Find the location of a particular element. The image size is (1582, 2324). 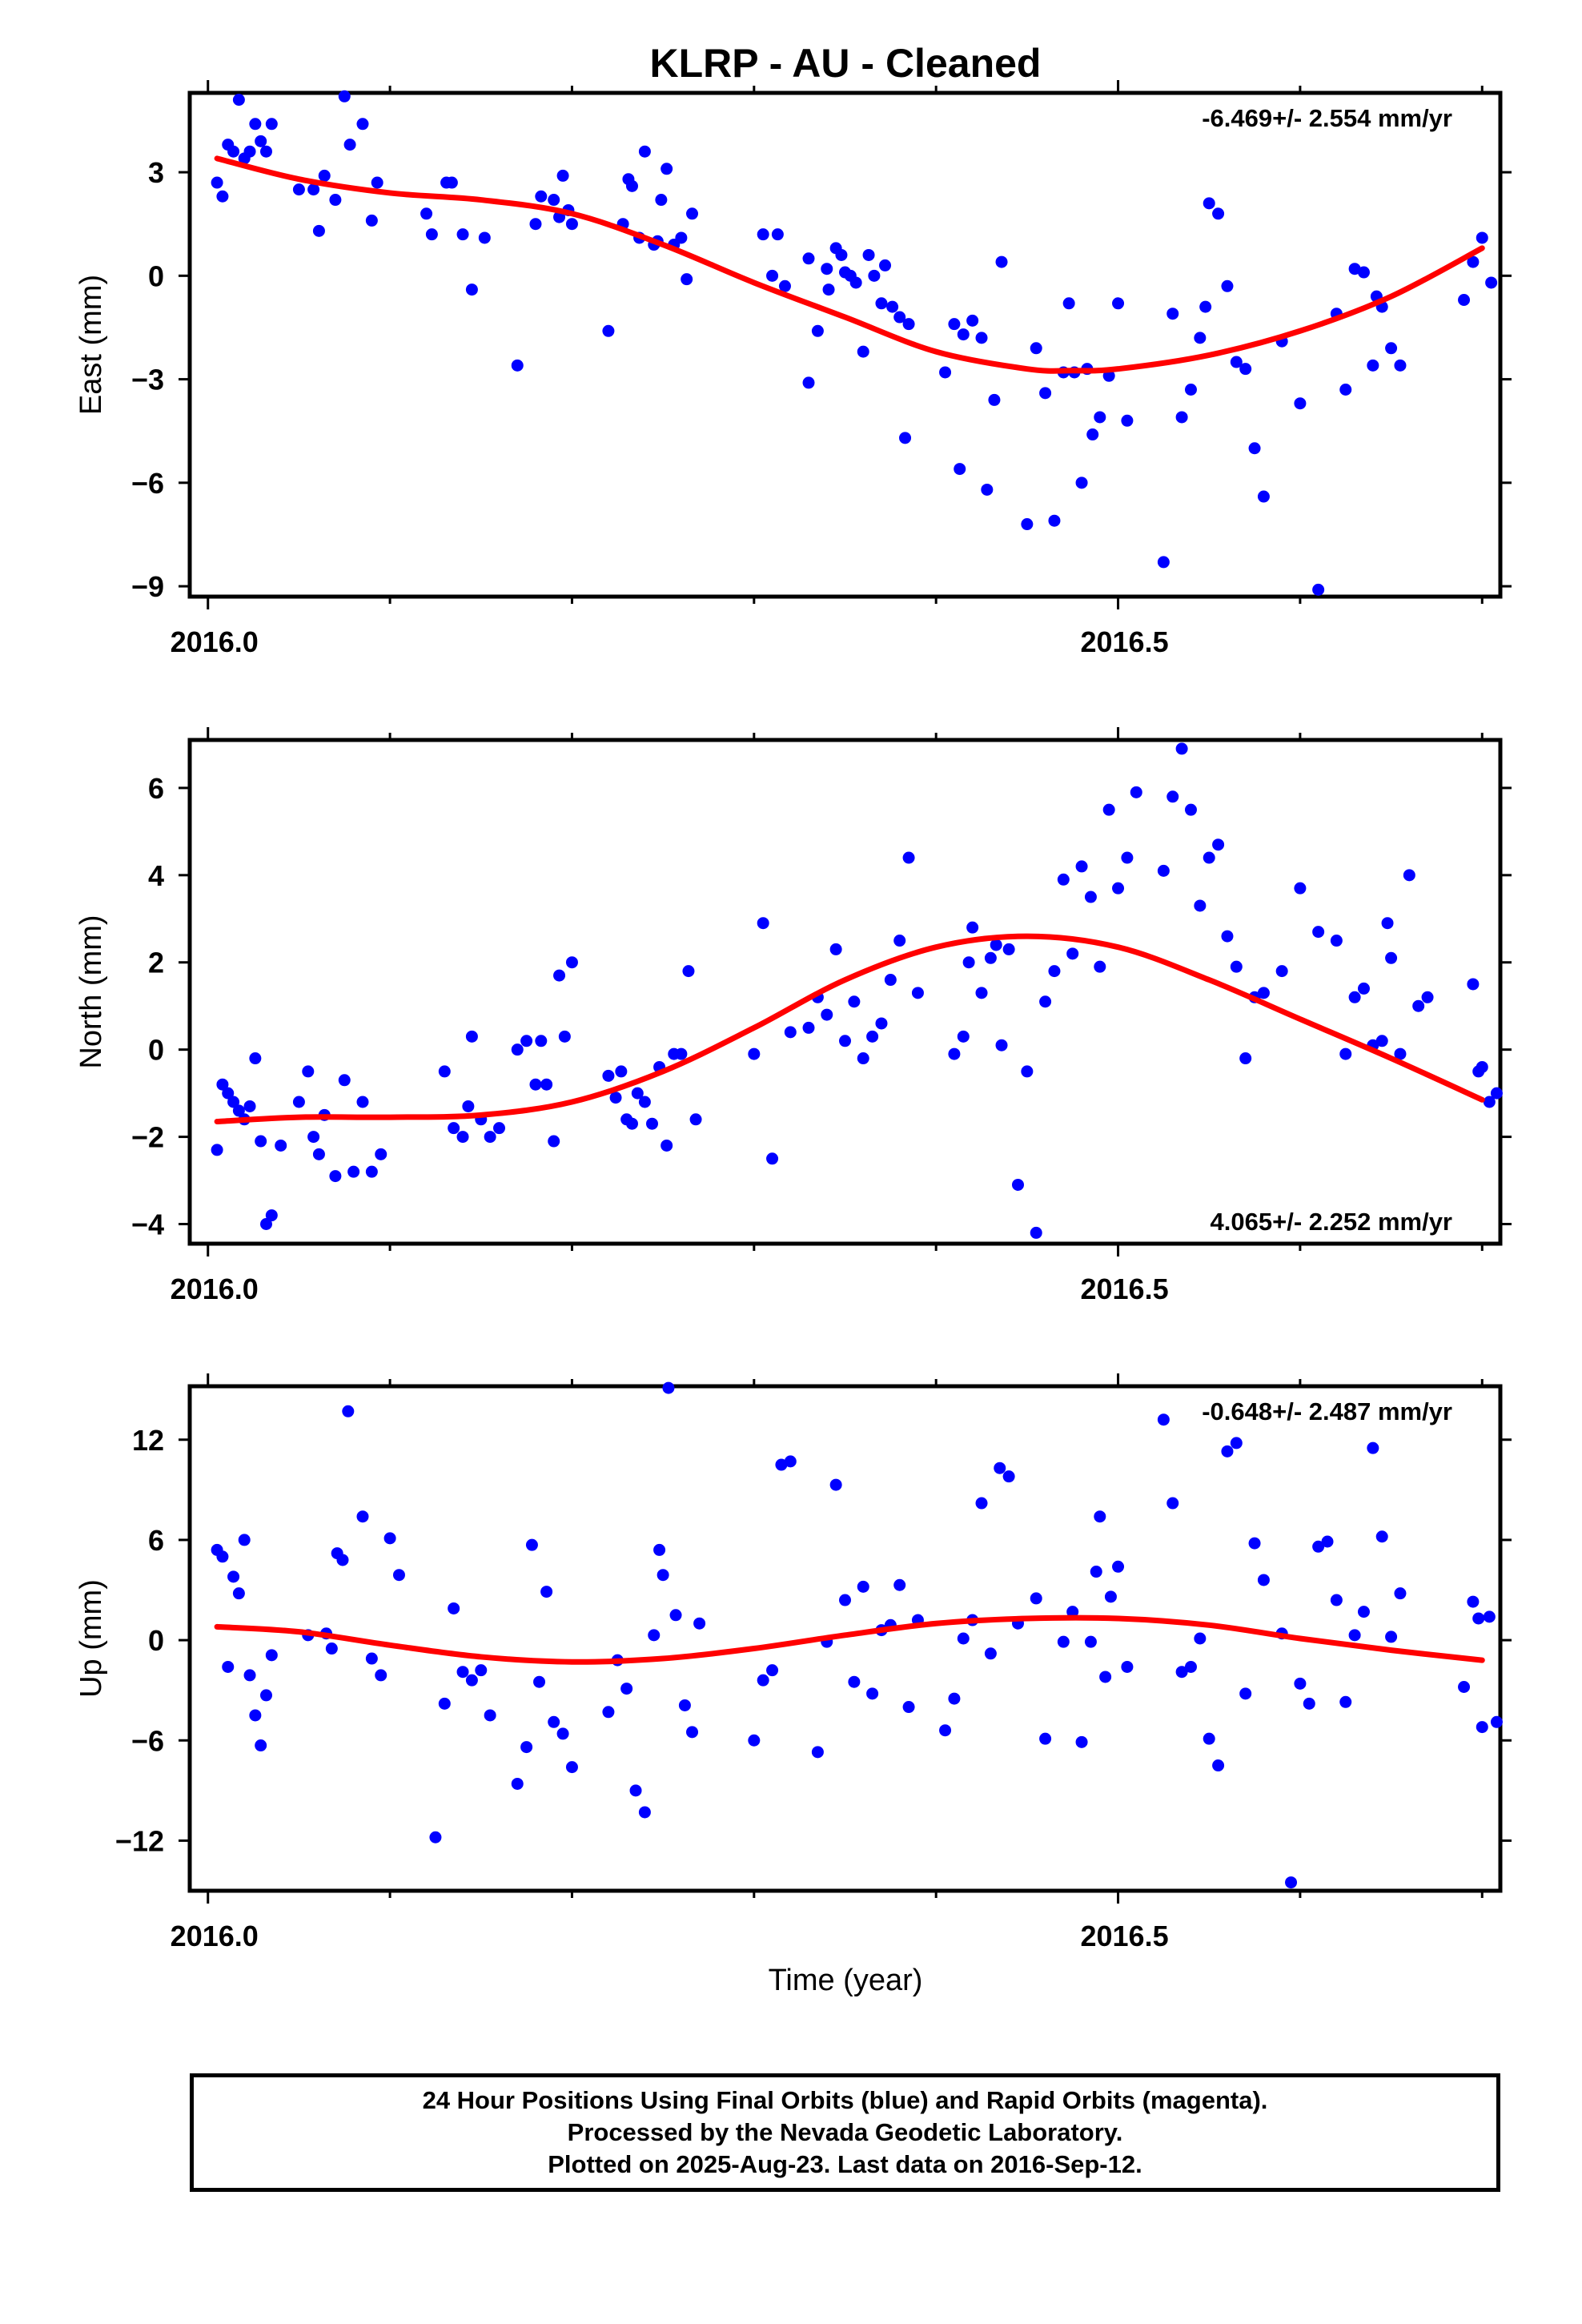

east-ytick-label: 0 is located at coordinates (156, 275).